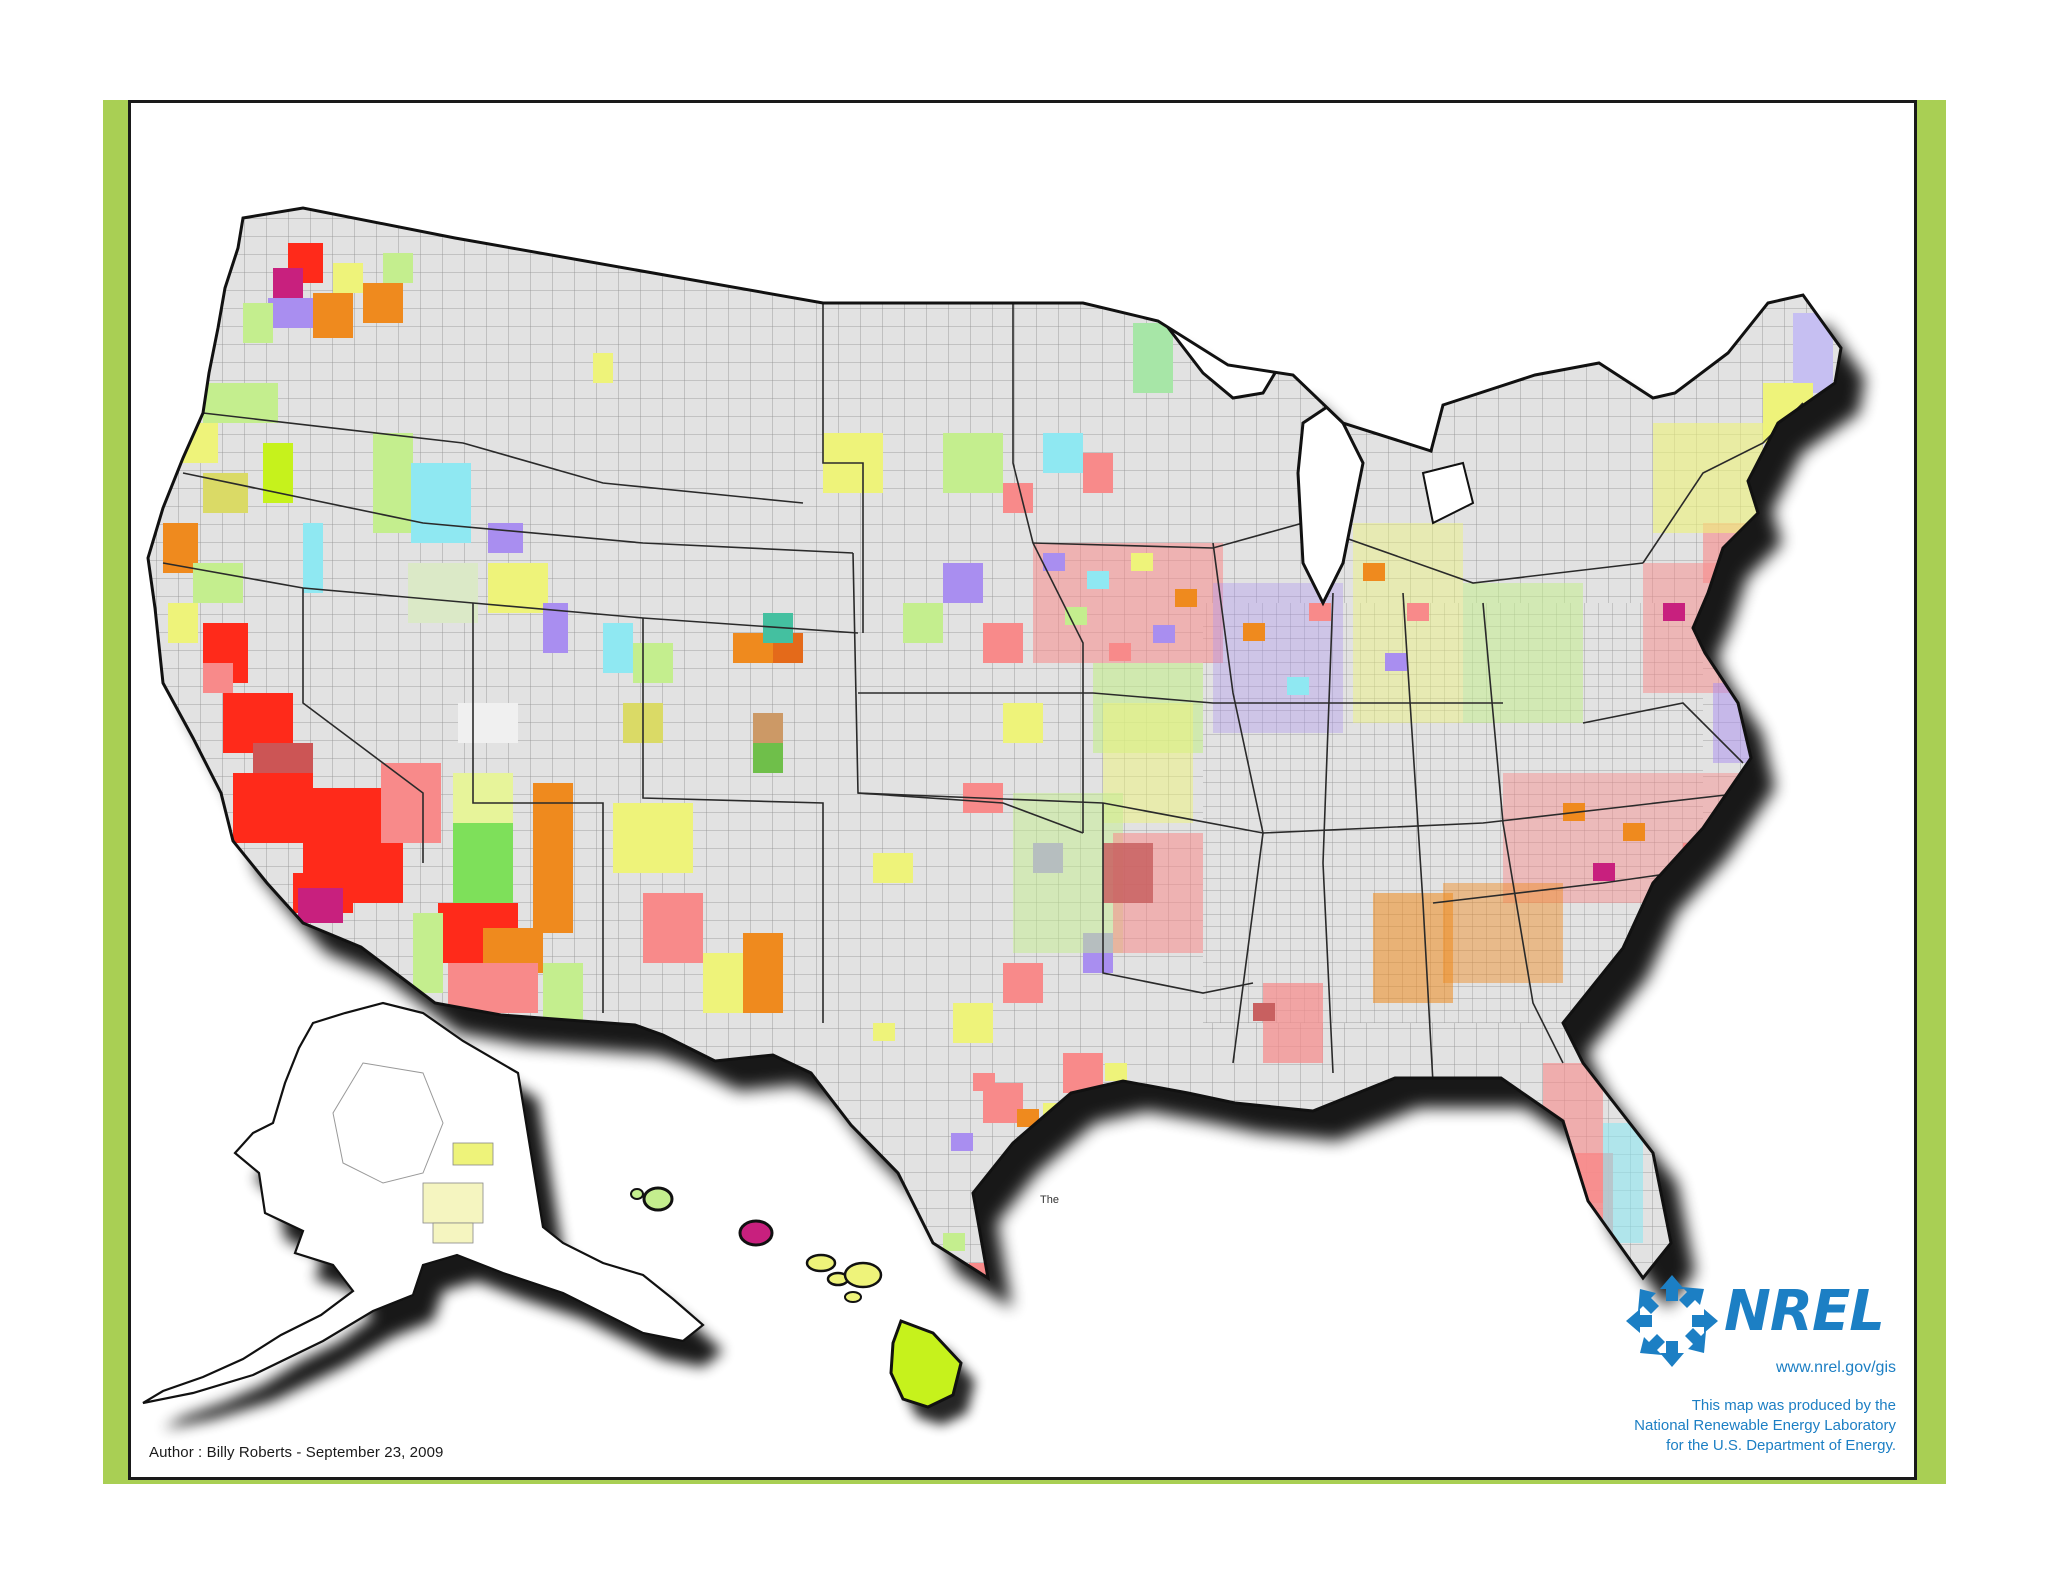 The image size is (2048, 1582). I want to click on california-counties, so click(302, 653).